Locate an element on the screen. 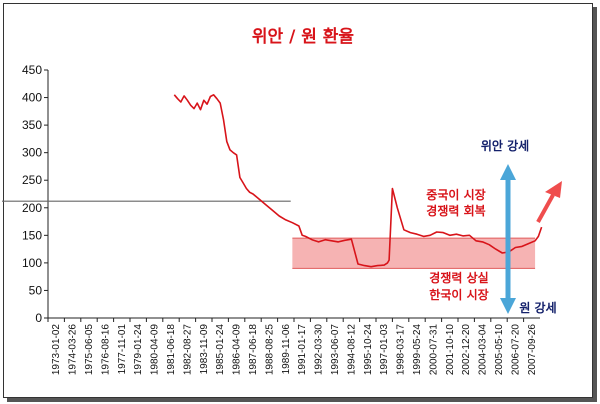 The height and width of the screenshot is (404, 600). x-tick-label: 1998-03-17 is located at coordinates (401, 350).